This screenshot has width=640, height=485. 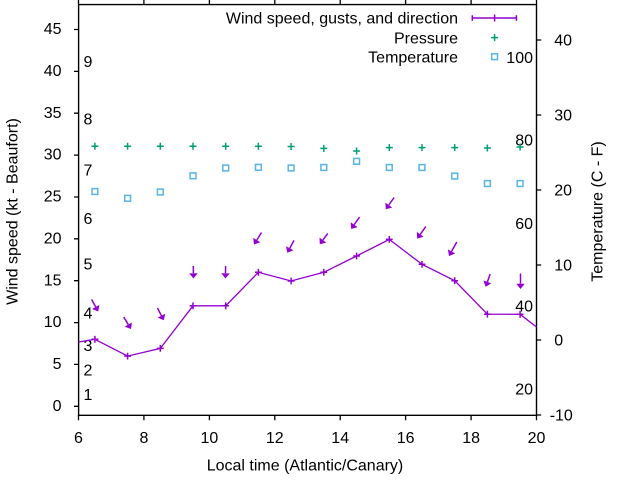 I want to click on svg-text: 7, so click(x=88, y=171).